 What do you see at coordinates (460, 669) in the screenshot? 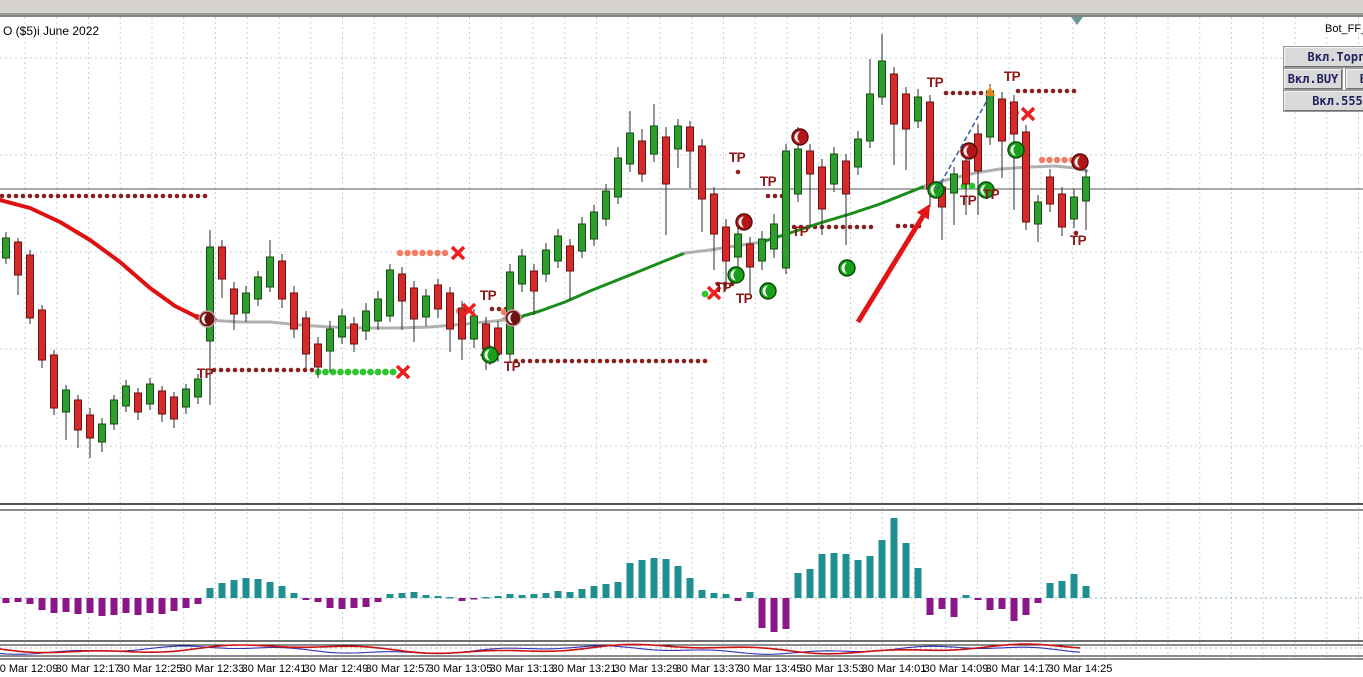
I see `time-label: 30 Mar 13:05` at bounding box center [460, 669].